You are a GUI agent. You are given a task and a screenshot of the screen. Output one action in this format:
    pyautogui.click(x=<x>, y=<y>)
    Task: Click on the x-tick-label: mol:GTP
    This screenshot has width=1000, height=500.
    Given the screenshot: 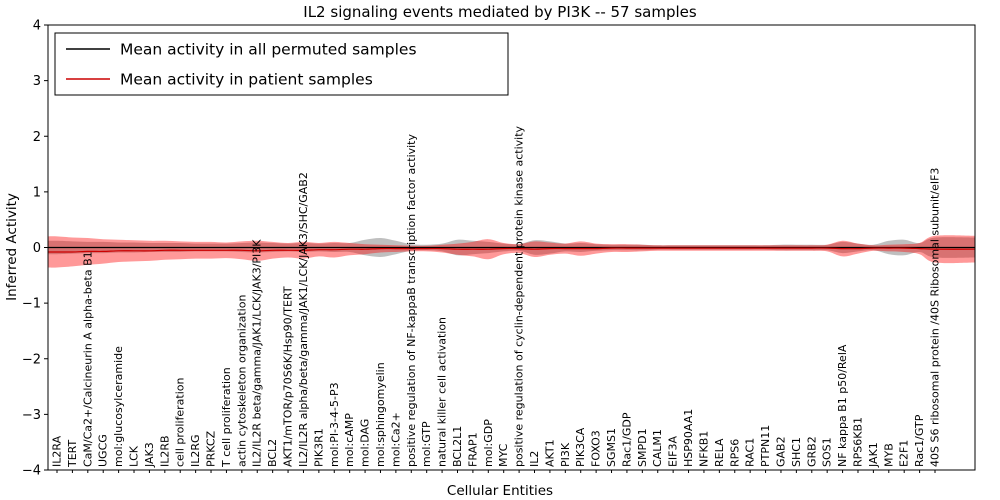 What is the action you would take?
    pyautogui.click(x=426, y=444)
    